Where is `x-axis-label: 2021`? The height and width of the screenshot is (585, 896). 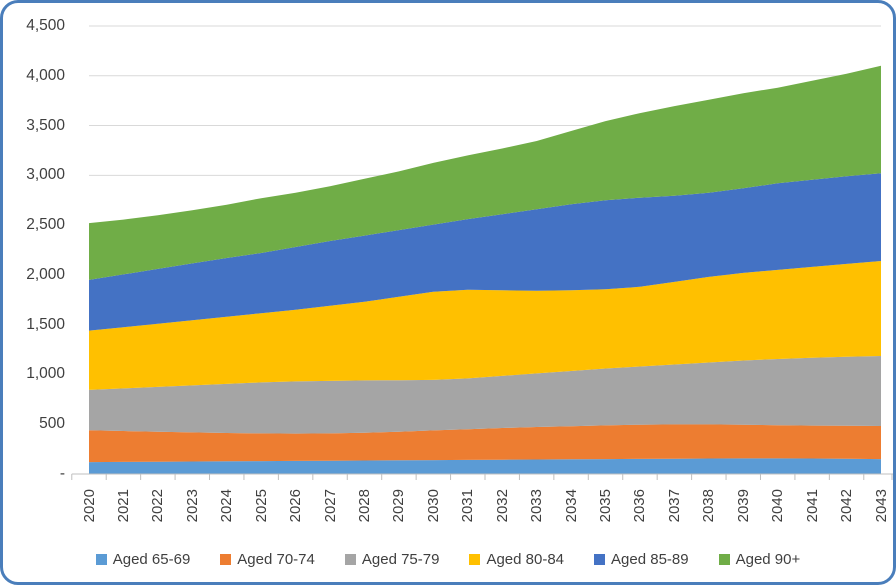 x-axis-label: 2021 is located at coordinates (123, 506).